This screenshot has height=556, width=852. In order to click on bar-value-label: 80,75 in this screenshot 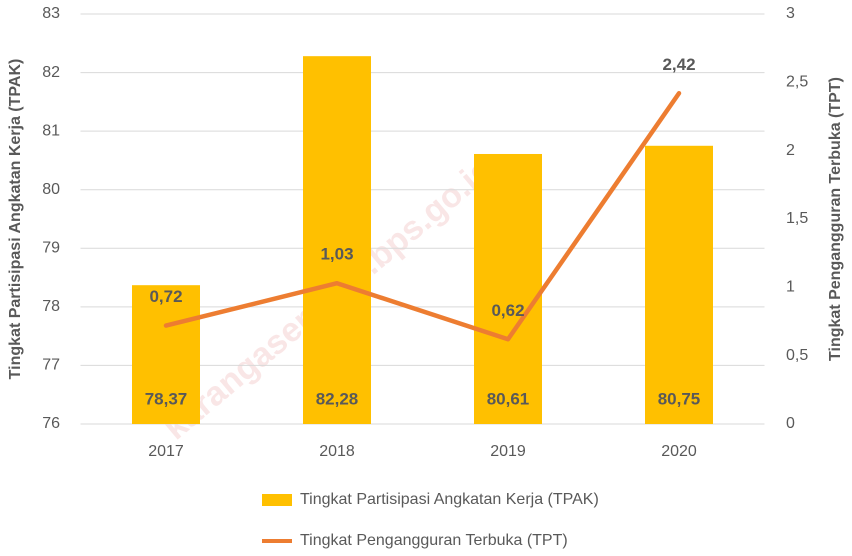, I will do `click(679, 398)`.